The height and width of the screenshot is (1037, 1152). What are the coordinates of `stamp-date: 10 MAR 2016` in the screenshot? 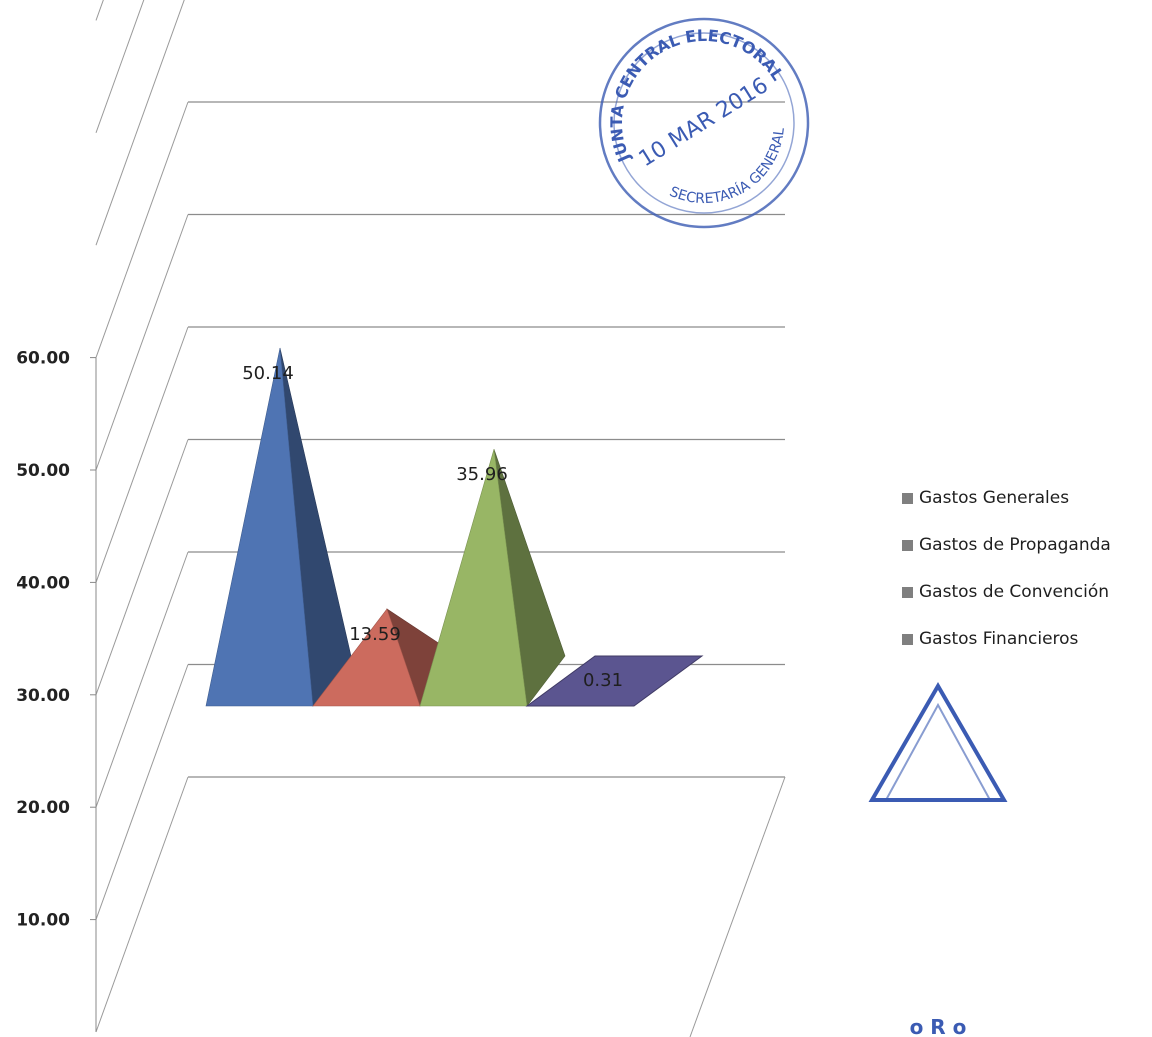 It's located at (704, 122).